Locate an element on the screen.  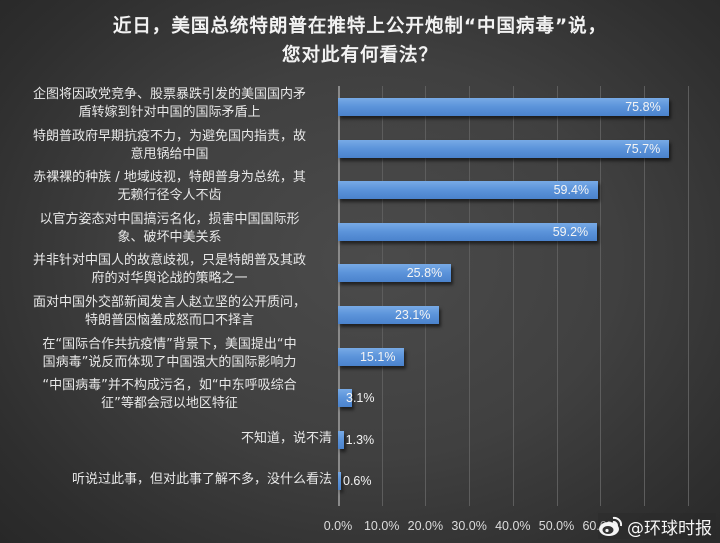
weibo-icon is located at coordinates (611, 526).